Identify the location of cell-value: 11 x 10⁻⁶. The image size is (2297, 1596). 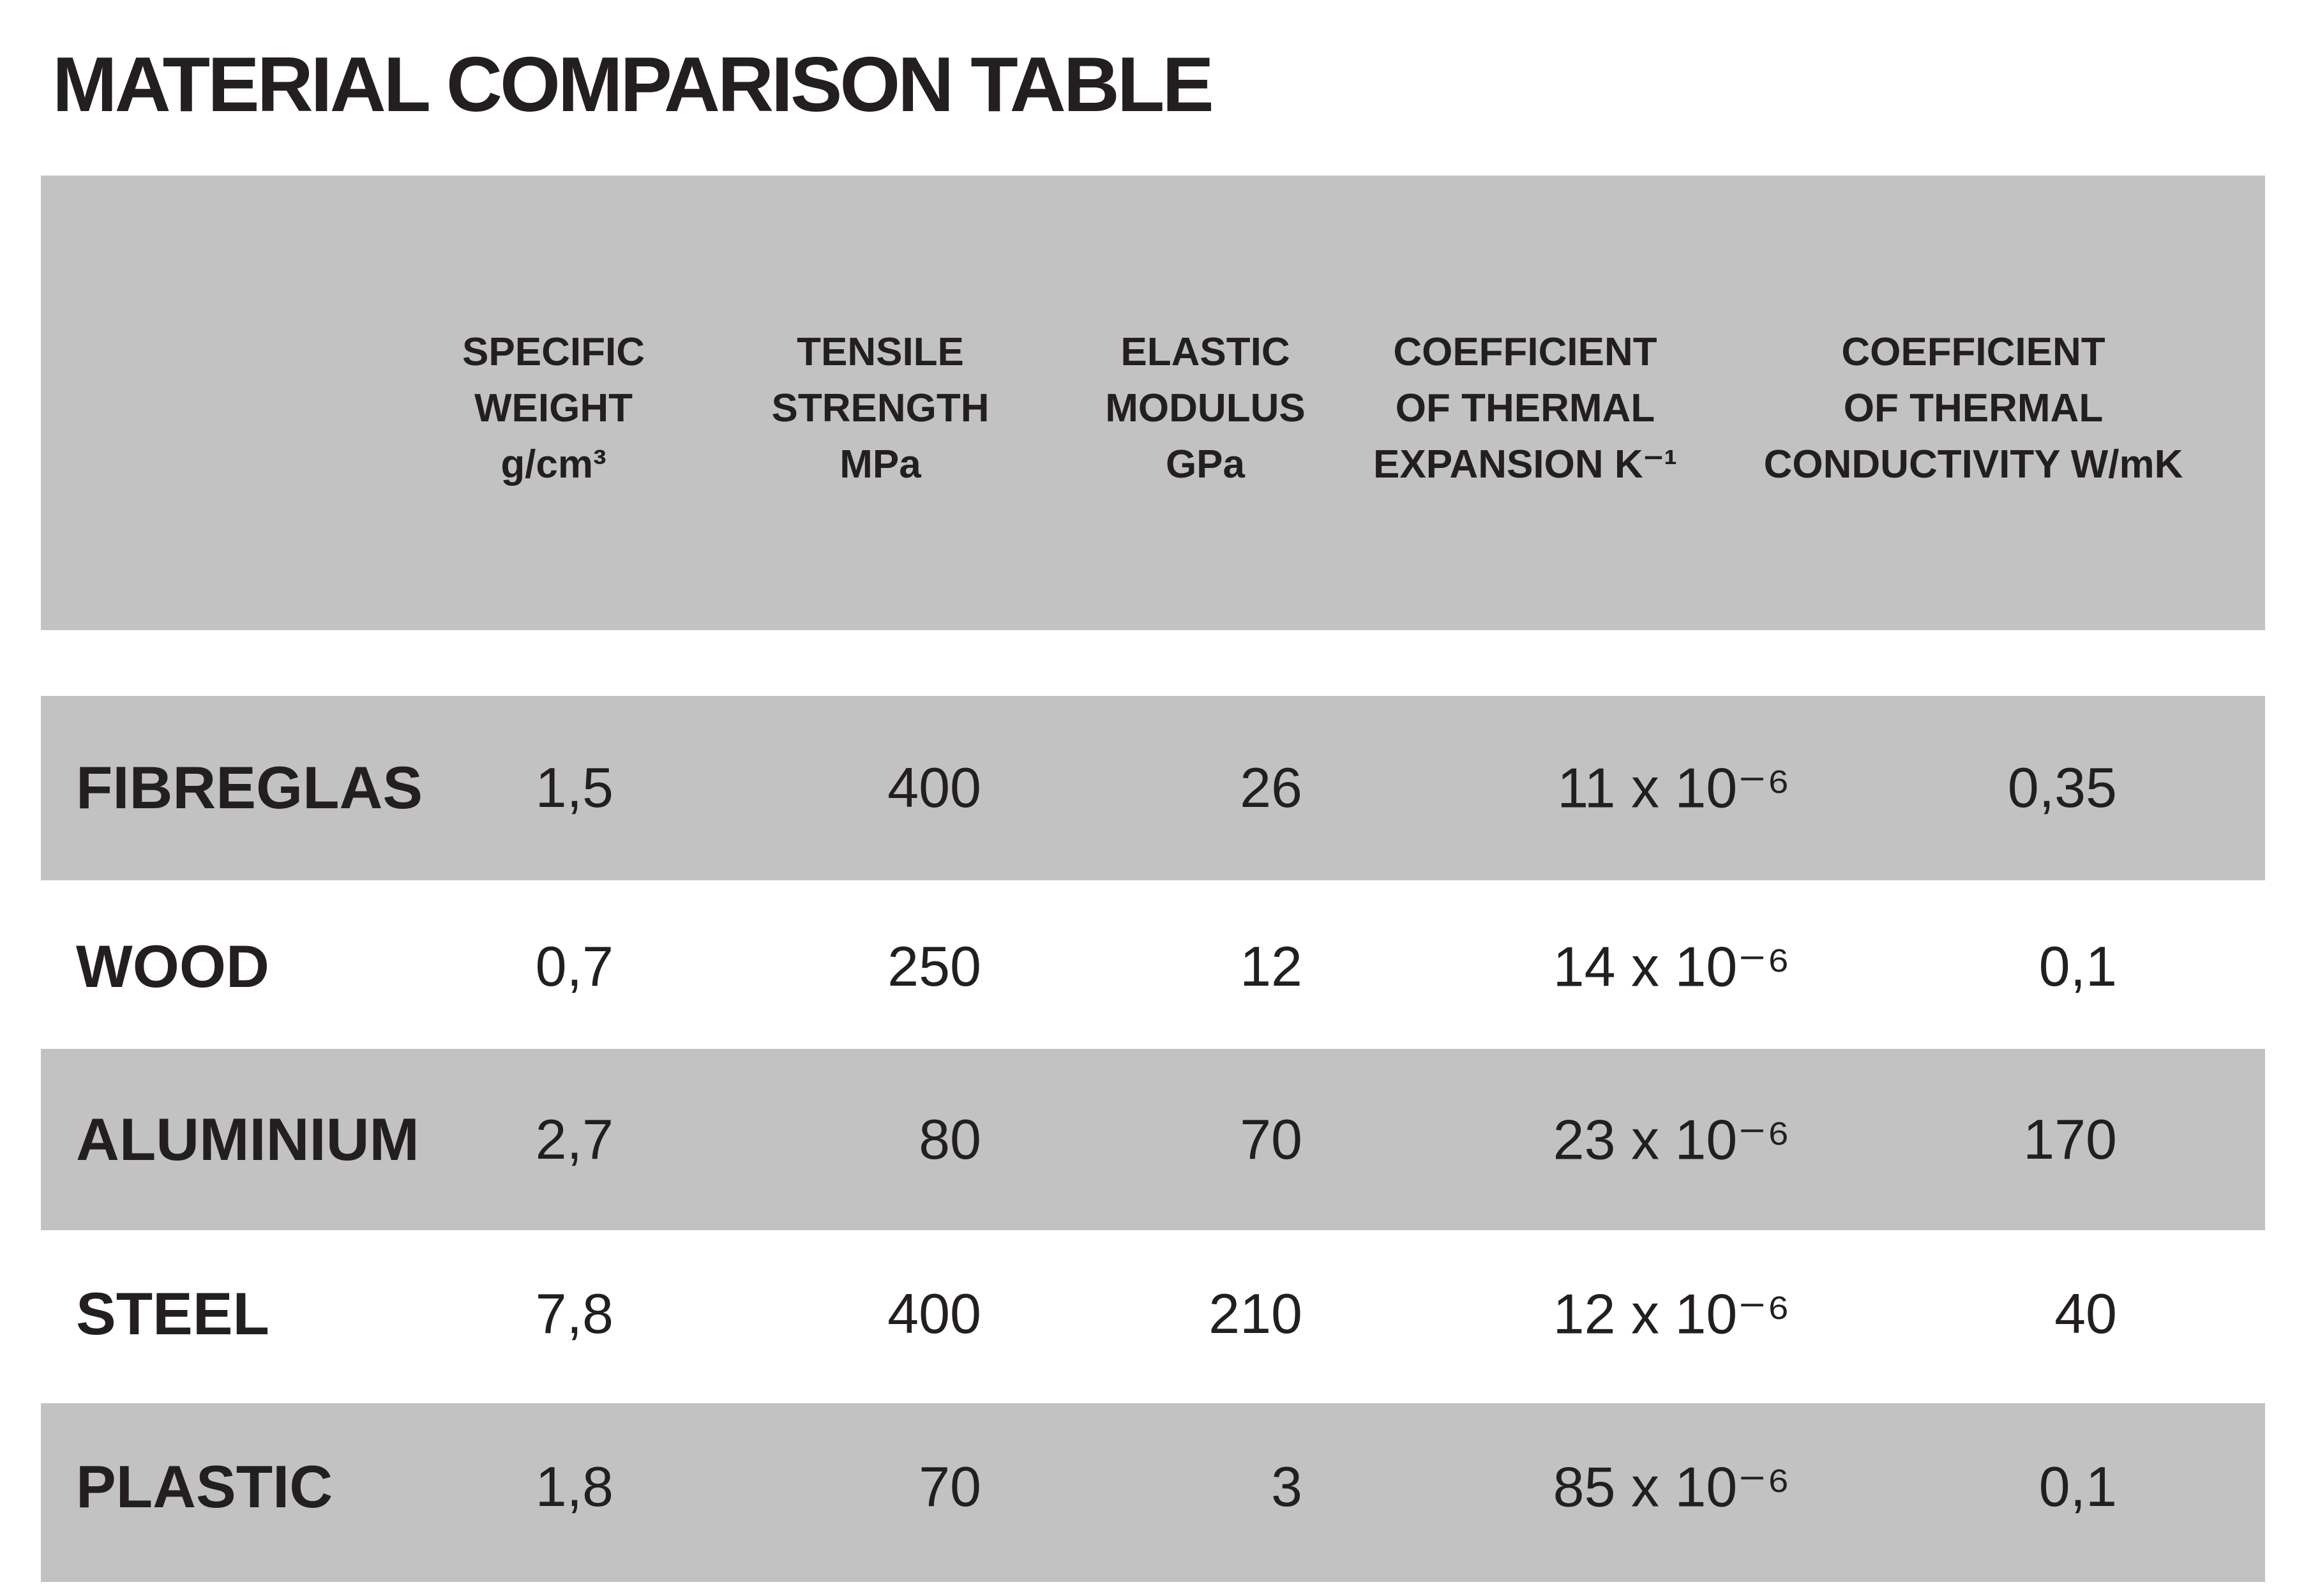
(1673, 788).